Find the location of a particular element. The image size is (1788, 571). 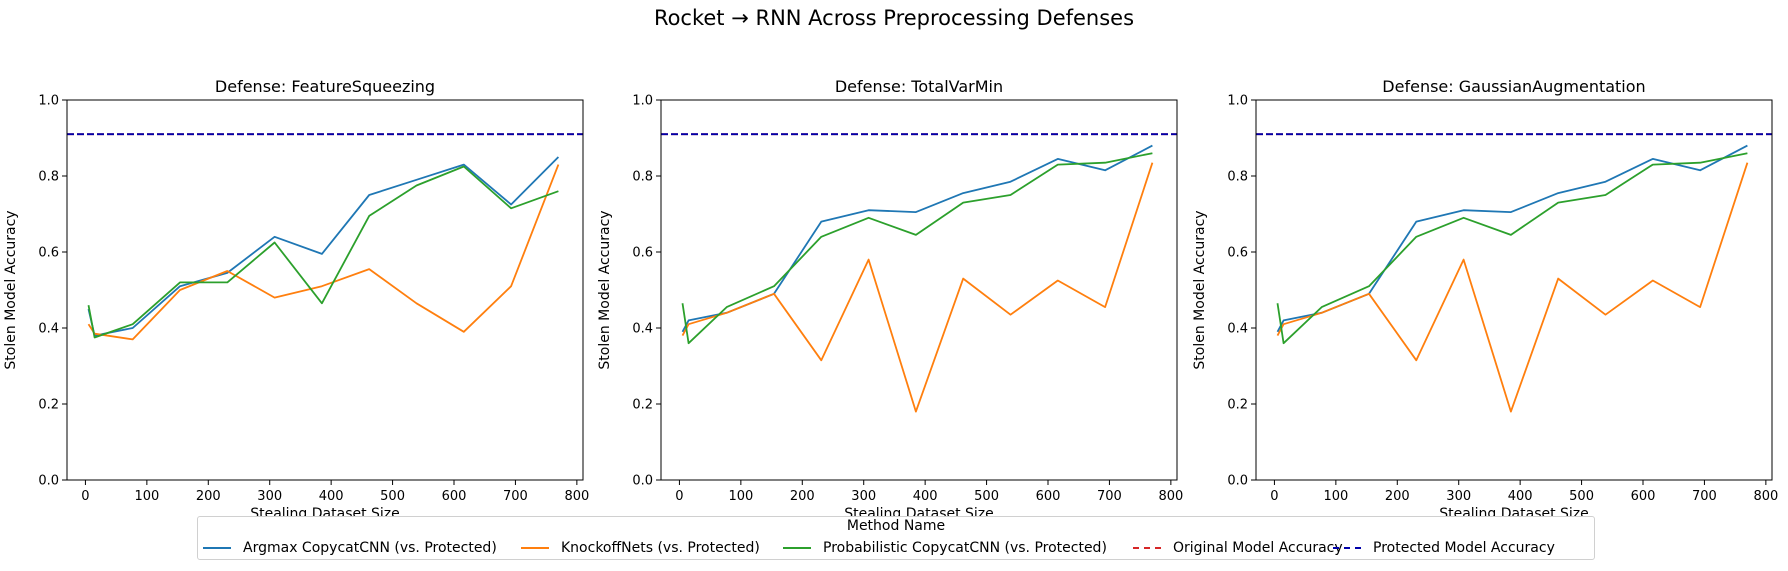

legend-item-knockoffnets: KnockoffNets (vs. Protected) is located at coordinates (640, 548).